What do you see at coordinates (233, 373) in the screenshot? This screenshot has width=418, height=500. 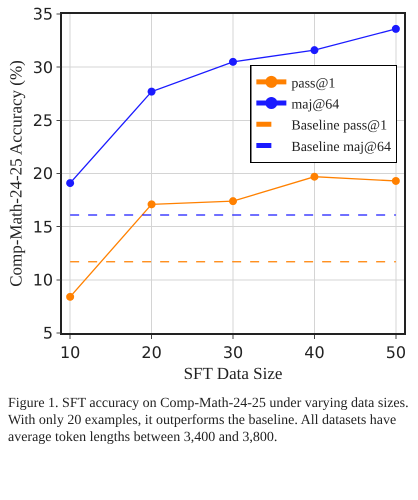 I see `x-axis-title: SFT Data Size` at bounding box center [233, 373].